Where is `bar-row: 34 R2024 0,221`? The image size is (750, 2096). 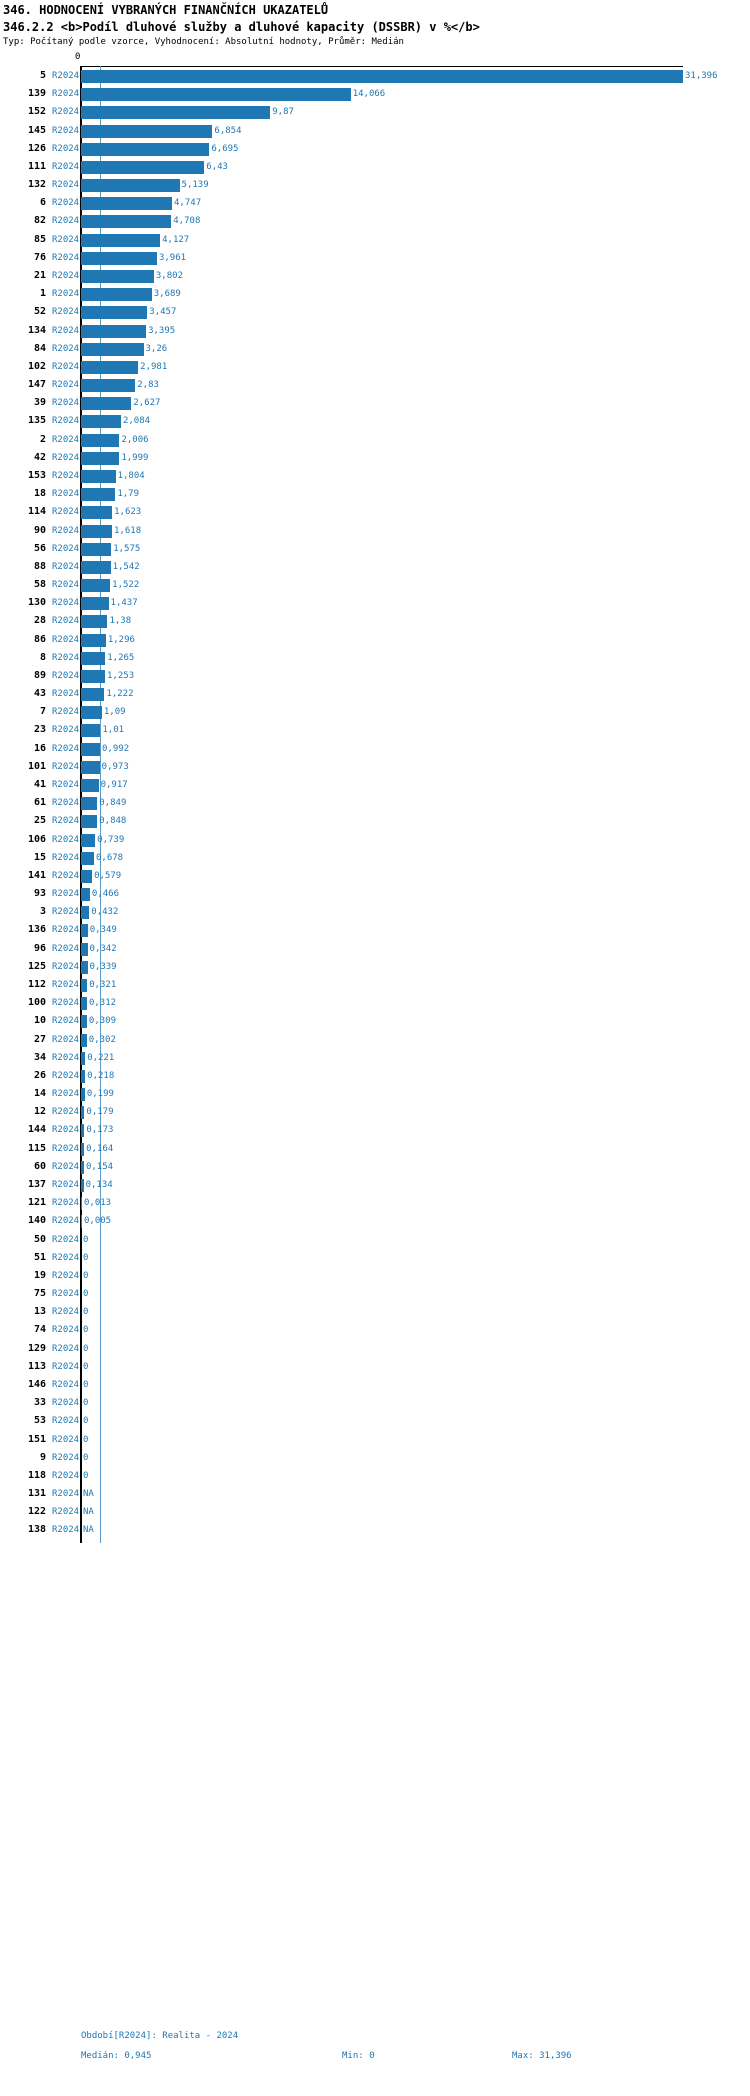
bar-row: 34 R2024 0,221 is located at coordinates (375, 1058).